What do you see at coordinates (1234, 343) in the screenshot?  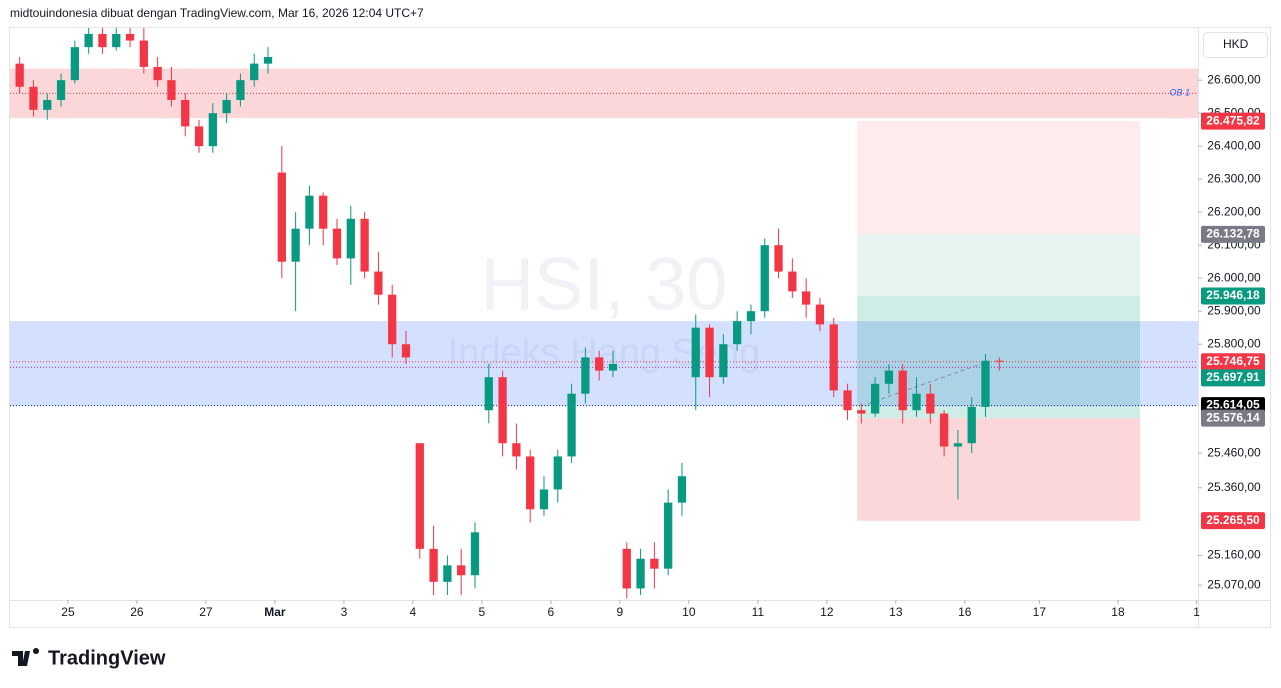 I see `y-tick-label: 25.800,00` at bounding box center [1234, 343].